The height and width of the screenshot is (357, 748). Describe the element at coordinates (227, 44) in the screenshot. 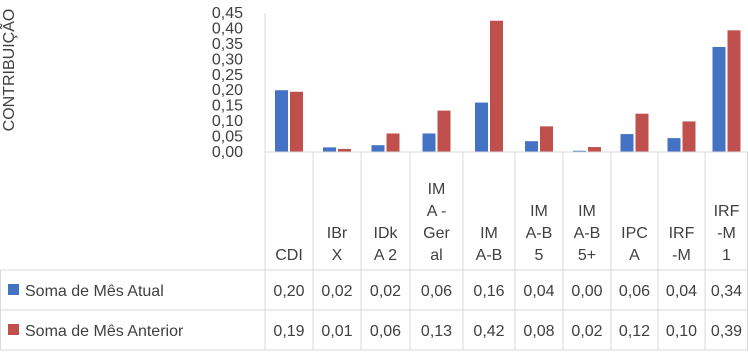

I see `y-tick-label: 0,35` at that location.